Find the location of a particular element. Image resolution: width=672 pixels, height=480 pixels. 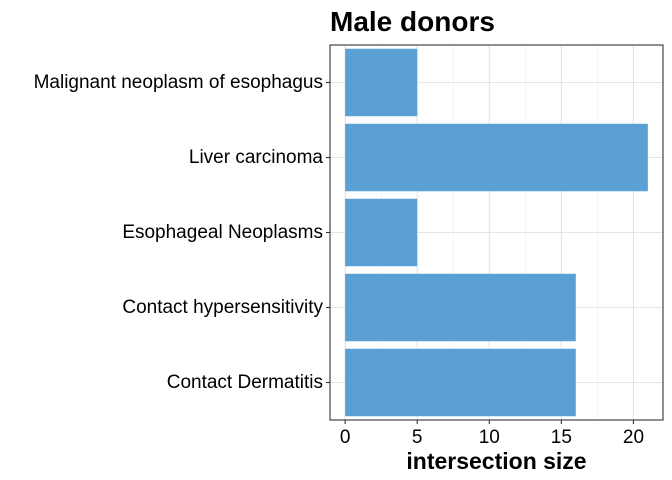

x-axis-title: intersection size is located at coordinates (496, 461).